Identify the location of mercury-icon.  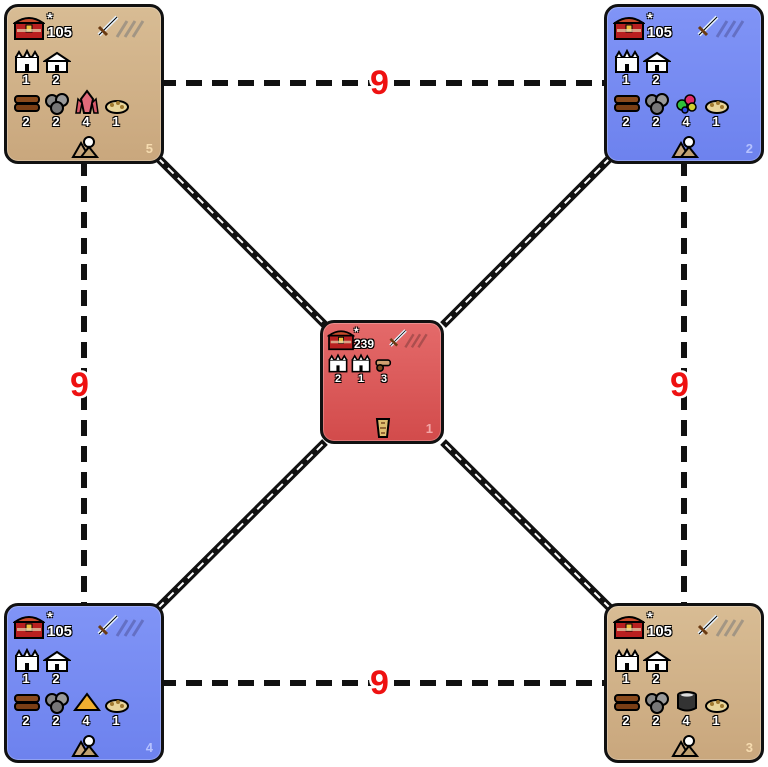
(687, 701).